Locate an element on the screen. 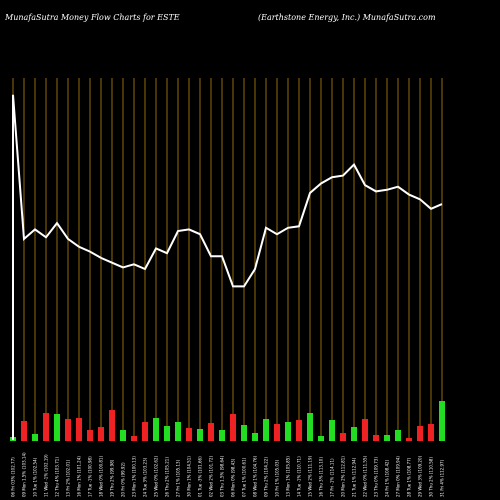 The height and width of the screenshot is (500, 500). x-tick-label: 14 Tue -1% (110.71) is located at coordinates (299, 476).